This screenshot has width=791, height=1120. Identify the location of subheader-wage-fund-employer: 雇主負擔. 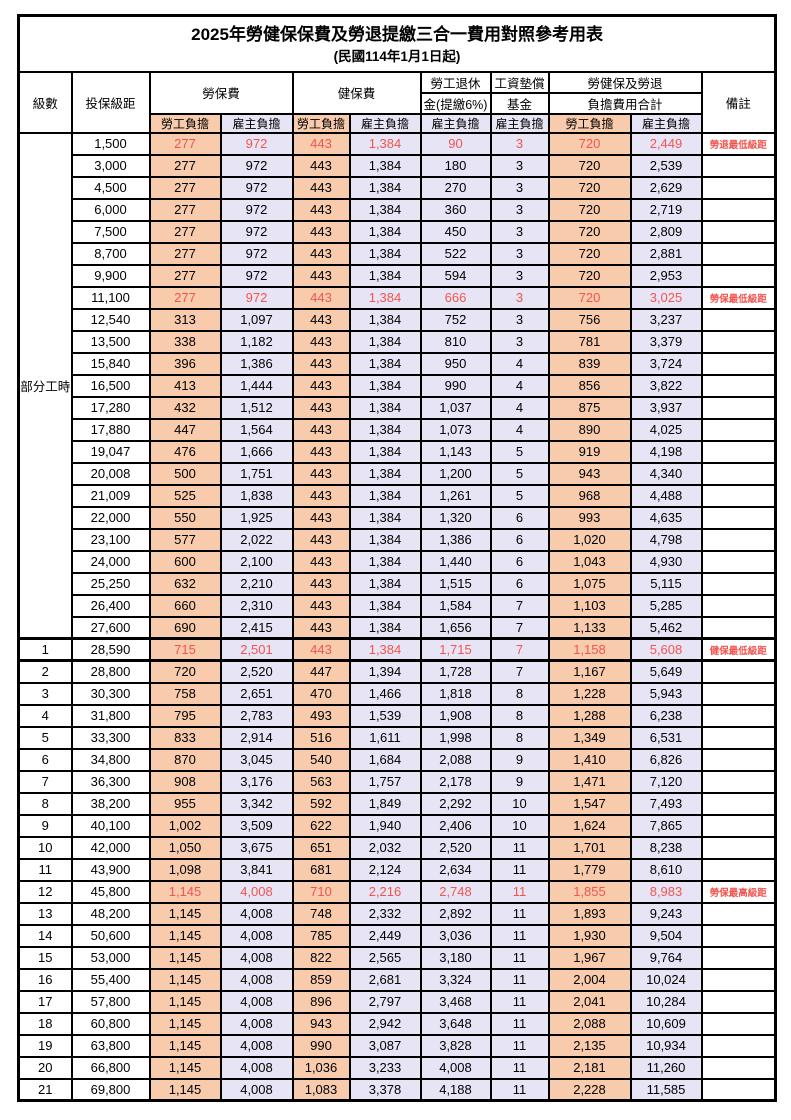
(519, 123).